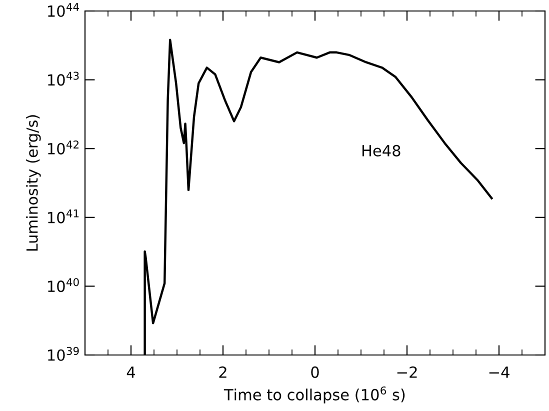 The image size is (549, 411). I want to click on y-tick-label: 10$^{42}$, so click(63, 147).